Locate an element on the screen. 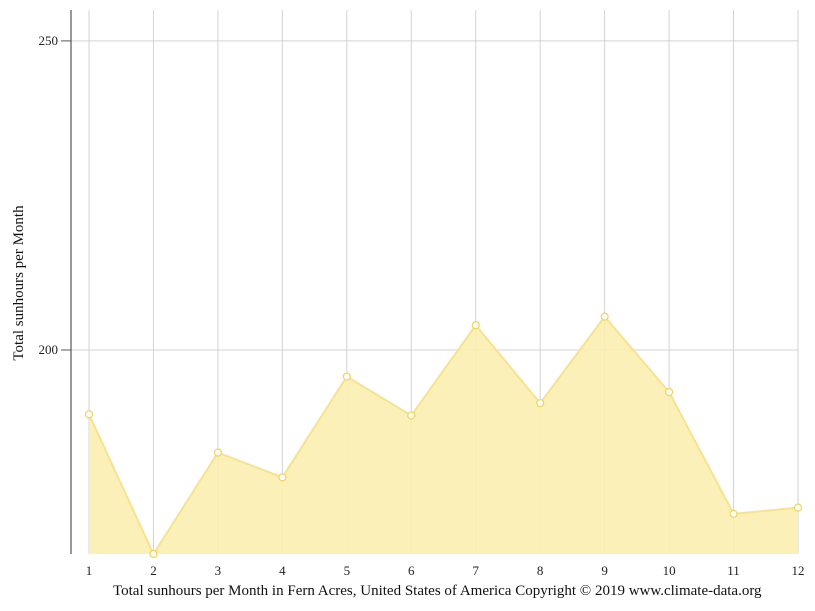 This screenshot has height=611, width=815. x-tick-label: 4 is located at coordinates (282, 570).